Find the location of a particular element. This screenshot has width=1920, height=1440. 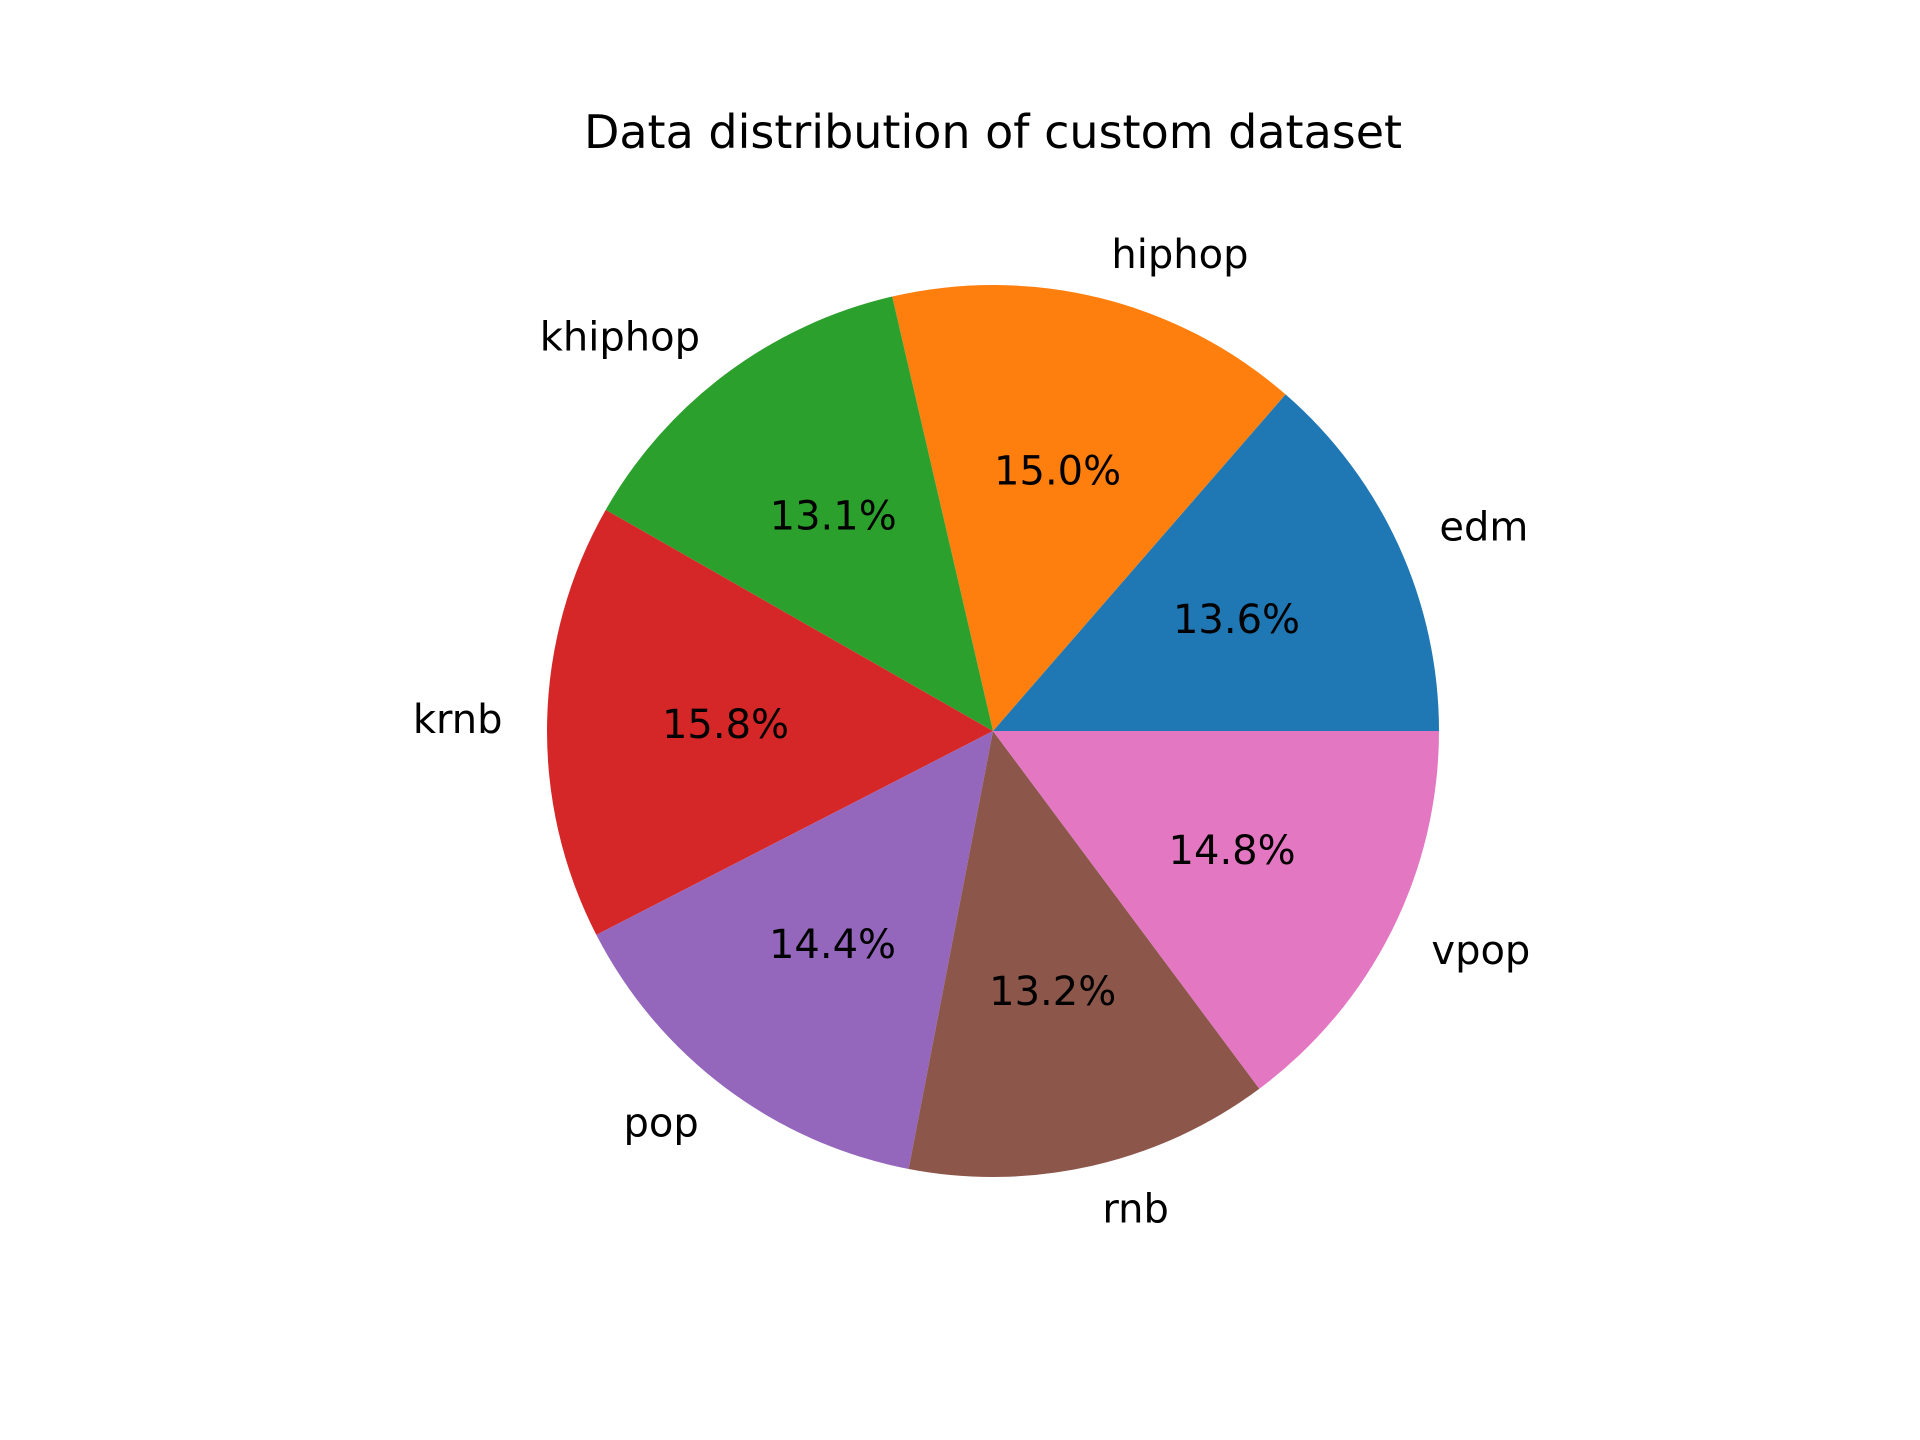

pie-slice-vpop is located at coordinates (1216, 910).